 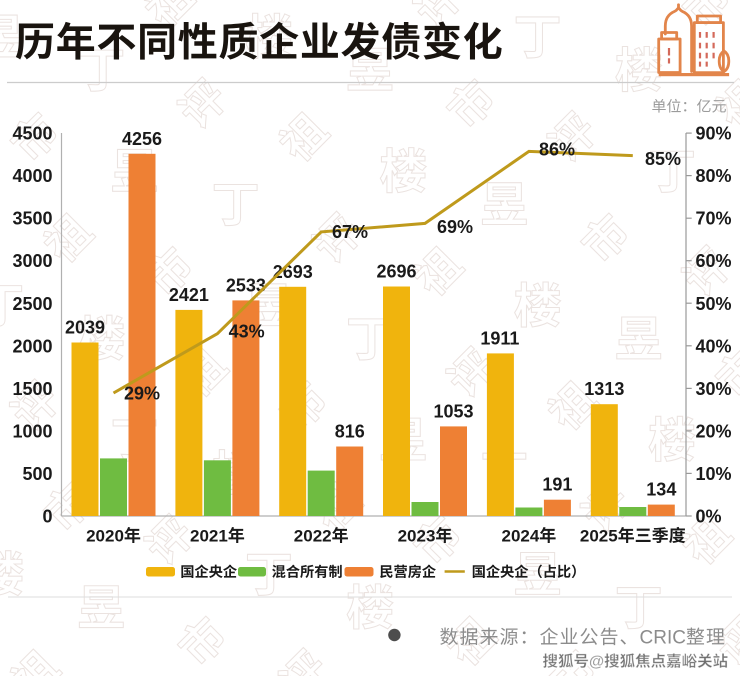 What do you see at coordinates (142, 139) in the screenshot?
I see `svg-text: 4256` at bounding box center [142, 139].